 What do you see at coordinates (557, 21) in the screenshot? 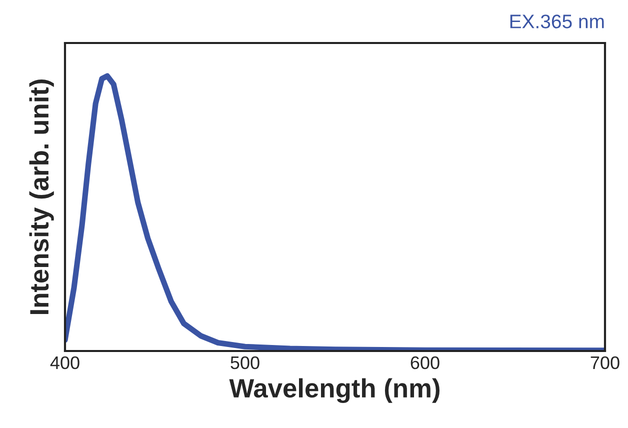
I see `text: EX.365 nm` at bounding box center [557, 21].